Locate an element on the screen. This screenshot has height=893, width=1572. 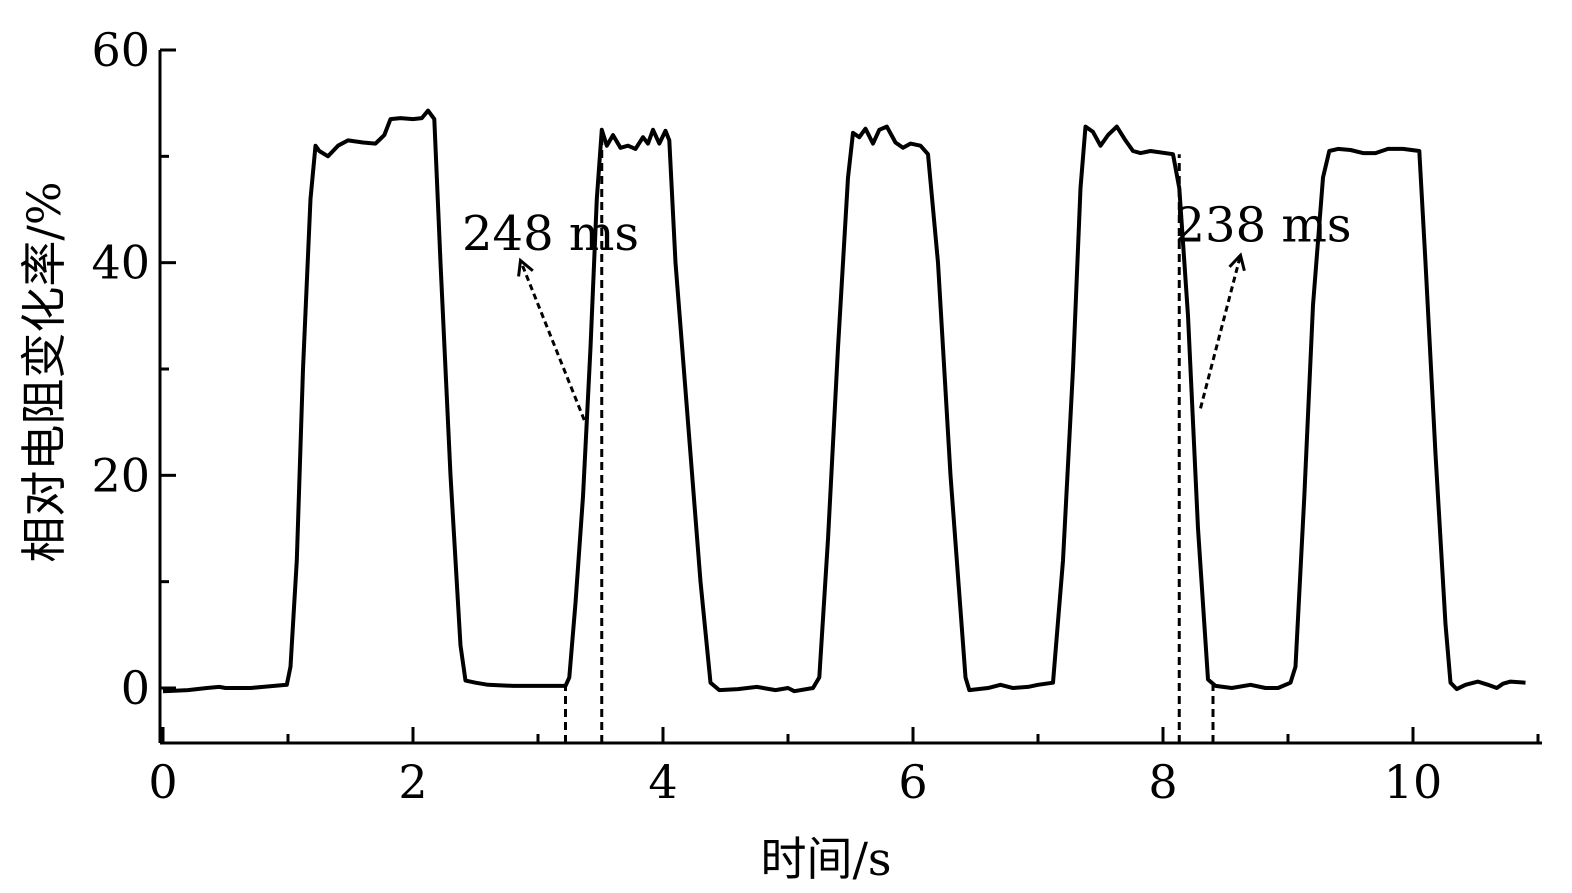
y-tick-label: 0 is located at coordinates (135, 688).